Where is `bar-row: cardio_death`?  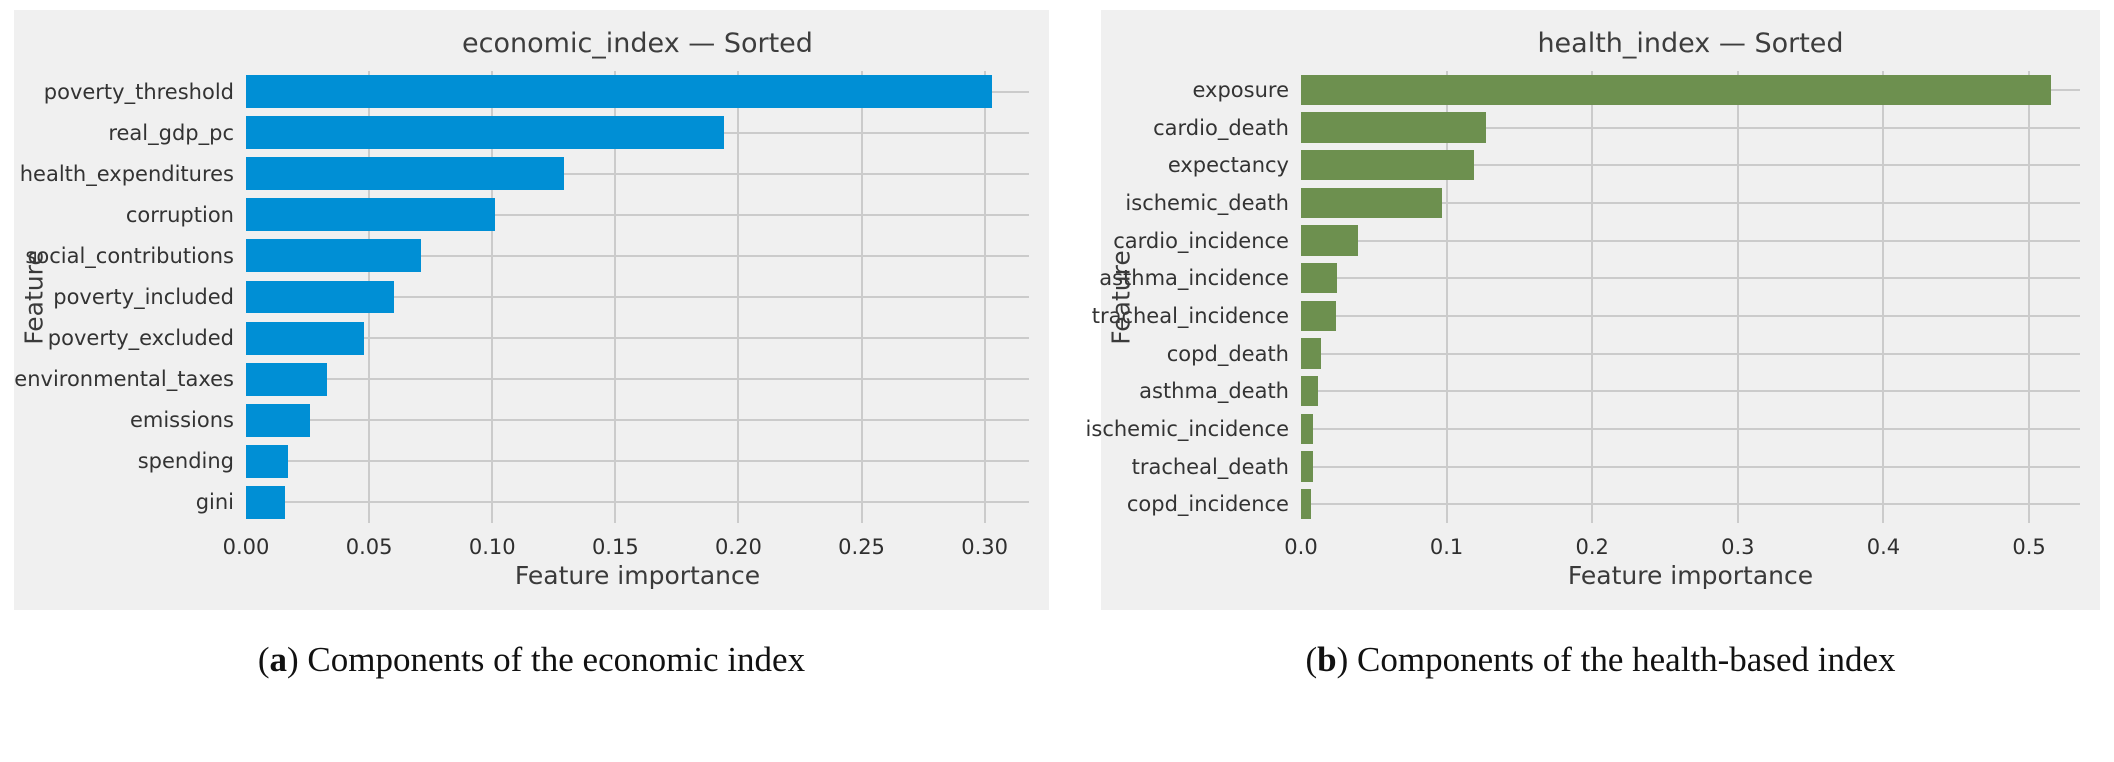 bar-row: cardio_death is located at coordinates (1590, 128).